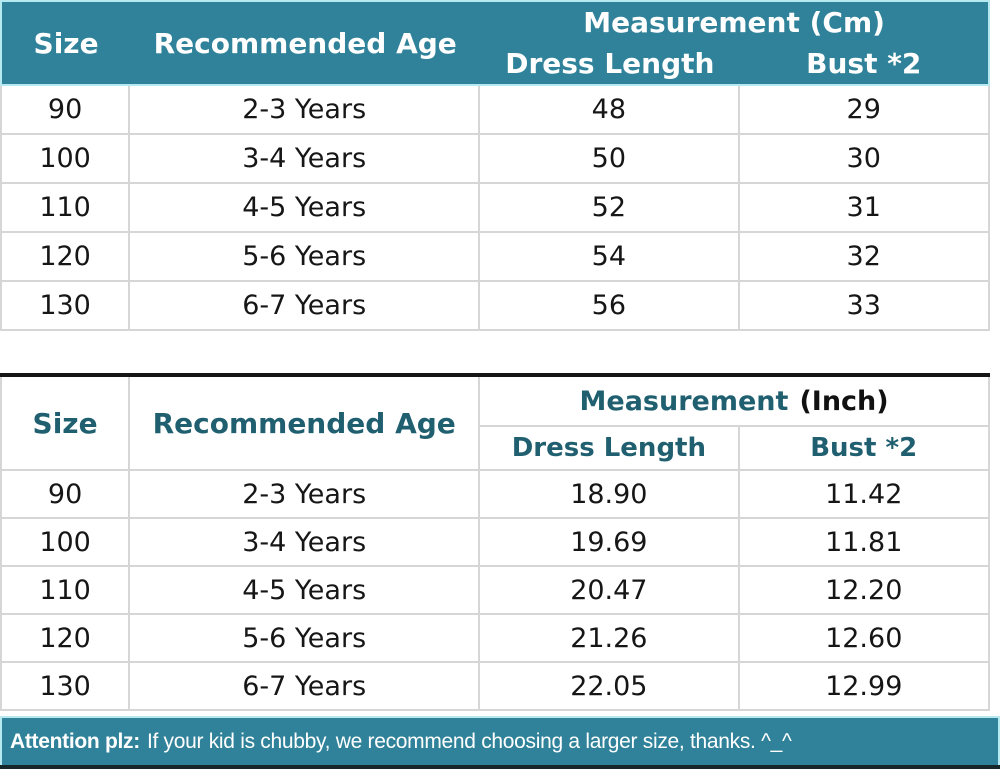 The width and height of the screenshot is (1000, 769). I want to click on dress-length-cell: 52, so click(610, 207).